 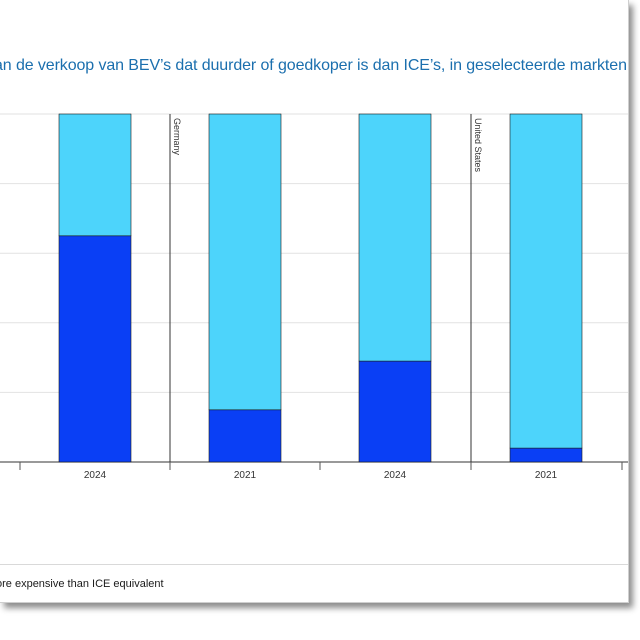 I want to click on legend-entry: ore expensive than ICE equivalent, so click(x=82, y=584).